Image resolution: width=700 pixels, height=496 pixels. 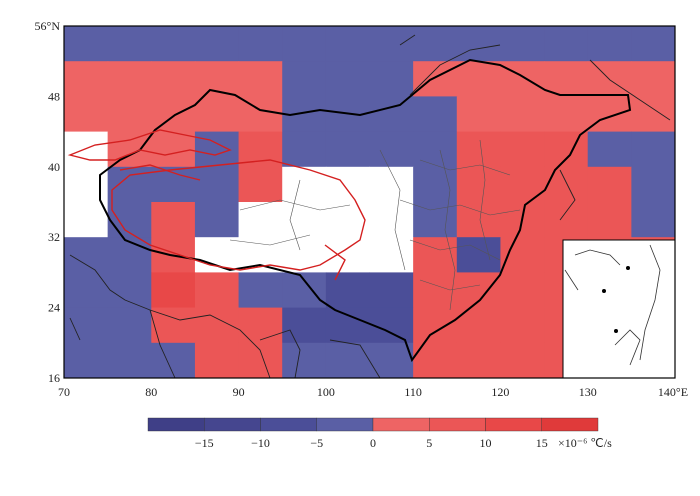 I want to click on longitude-tick-label: 80, so click(x=151, y=392).